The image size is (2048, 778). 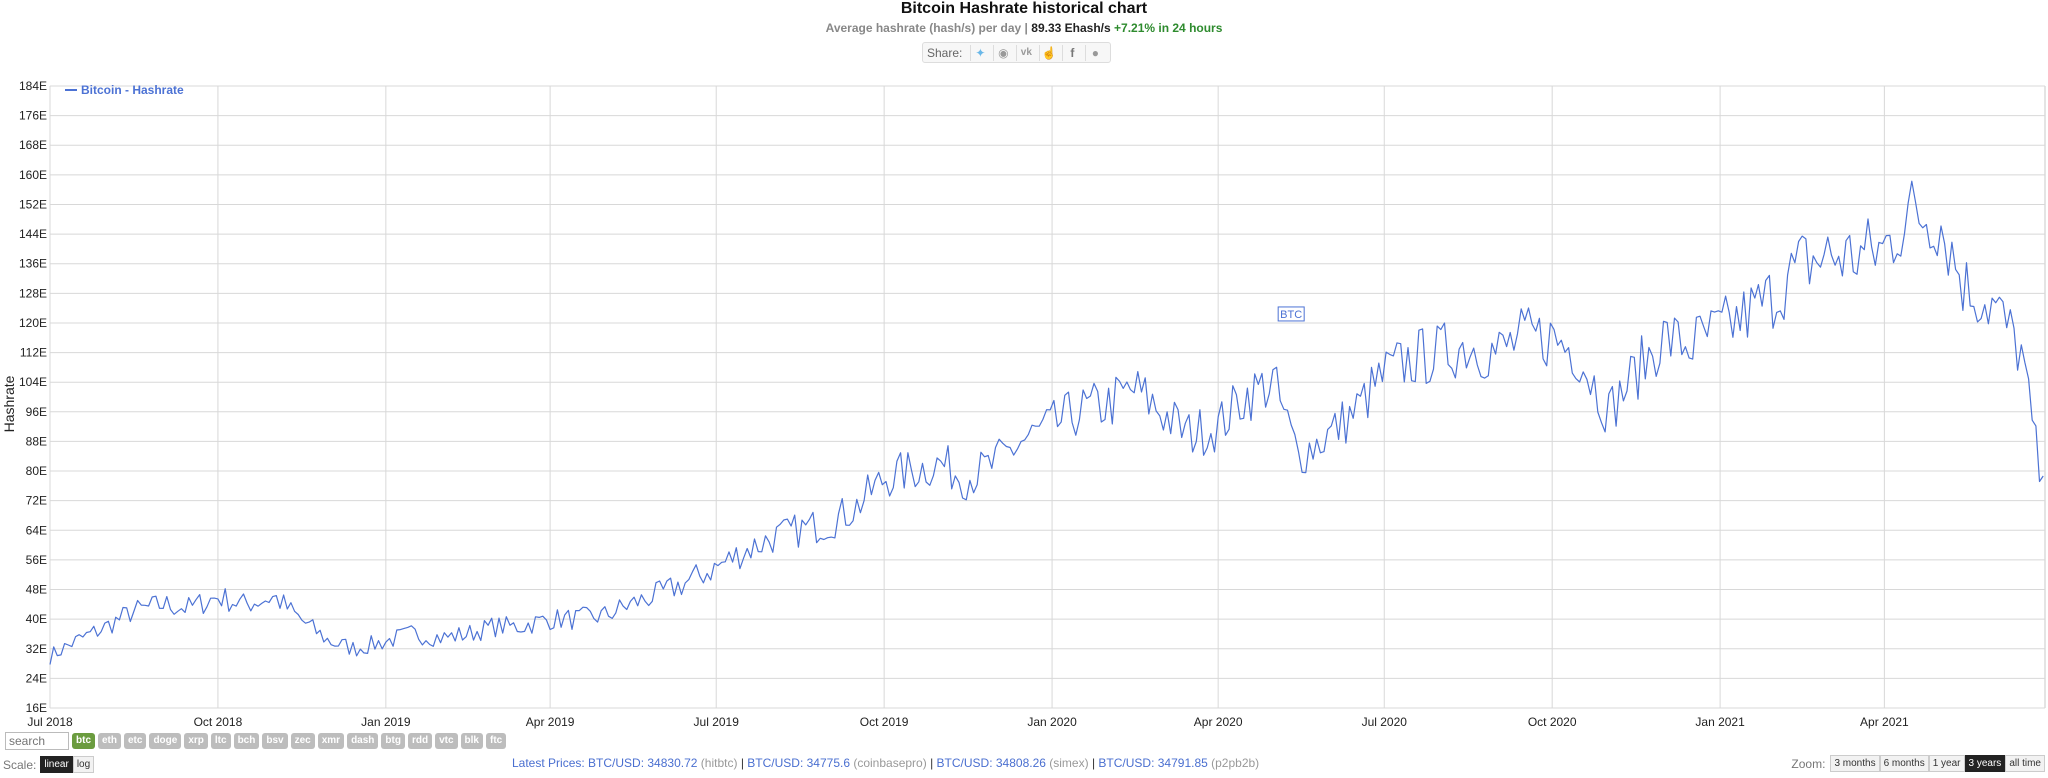 What do you see at coordinates (363, 741) in the screenshot?
I see `coin-tag-dash: dash` at bounding box center [363, 741].